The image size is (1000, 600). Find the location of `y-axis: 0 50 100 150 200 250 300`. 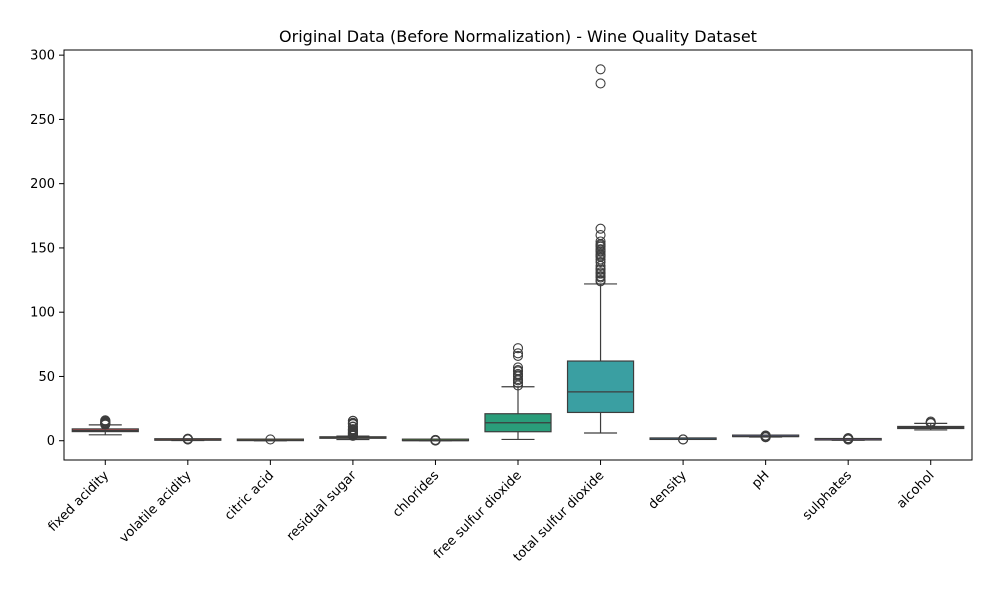

y-axis: 0 50 100 150 200 250 300 is located at coordinates (47, 249).